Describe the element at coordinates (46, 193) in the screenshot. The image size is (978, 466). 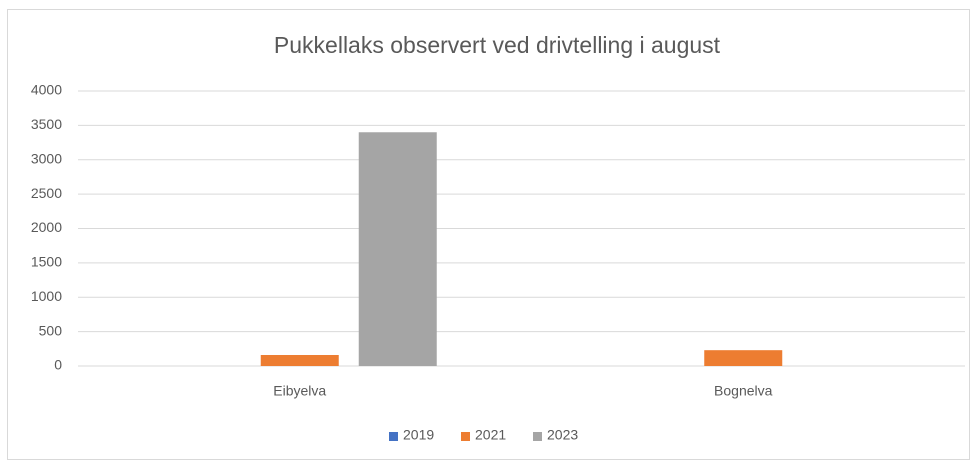
I see `y-tick-label: 2500` at that location.